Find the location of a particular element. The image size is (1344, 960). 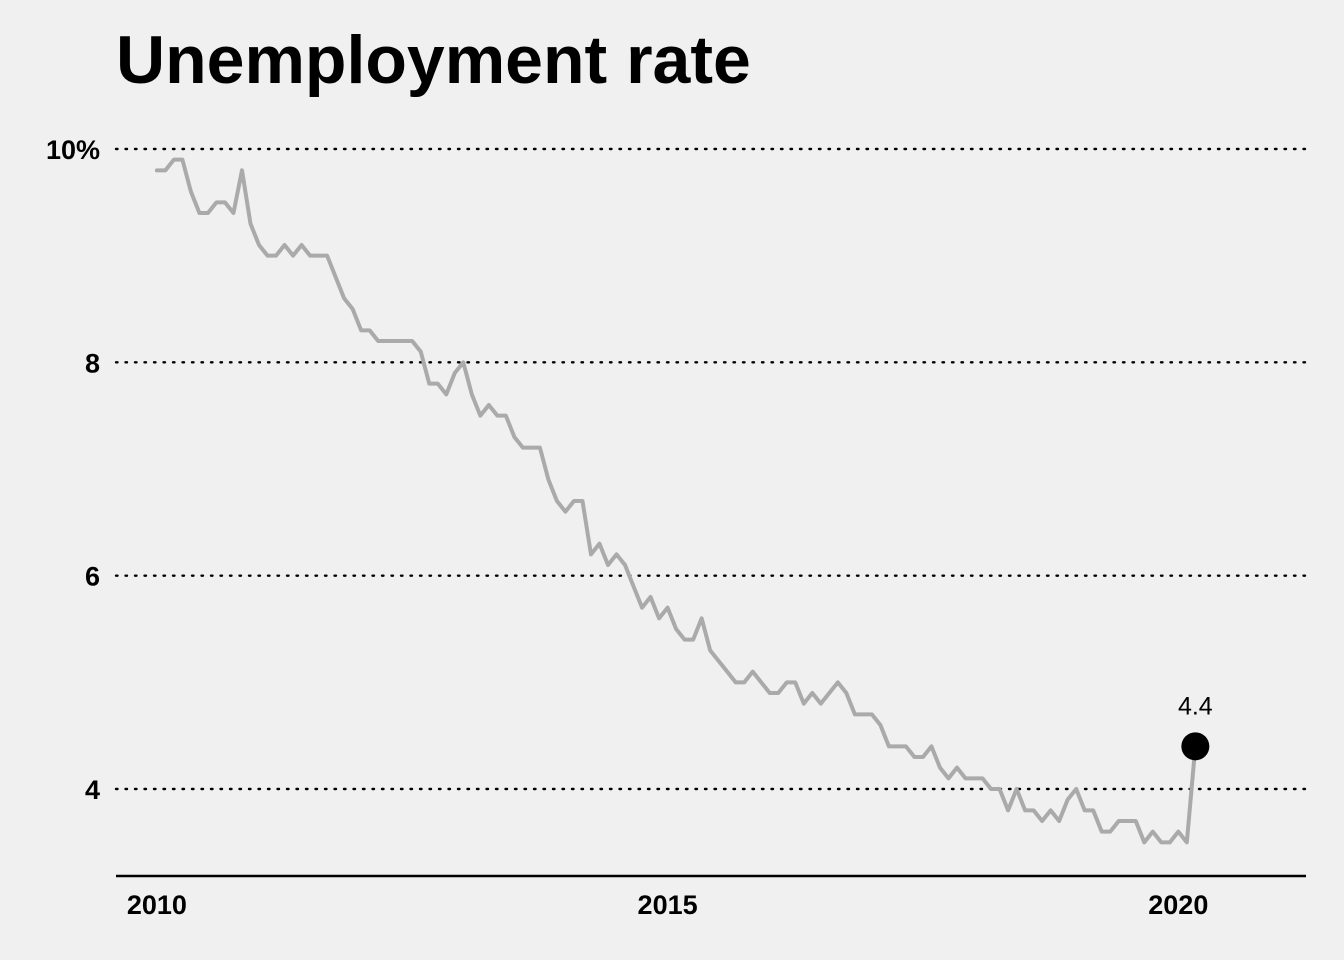

highlight-point is located at coordinates (1195, 746).